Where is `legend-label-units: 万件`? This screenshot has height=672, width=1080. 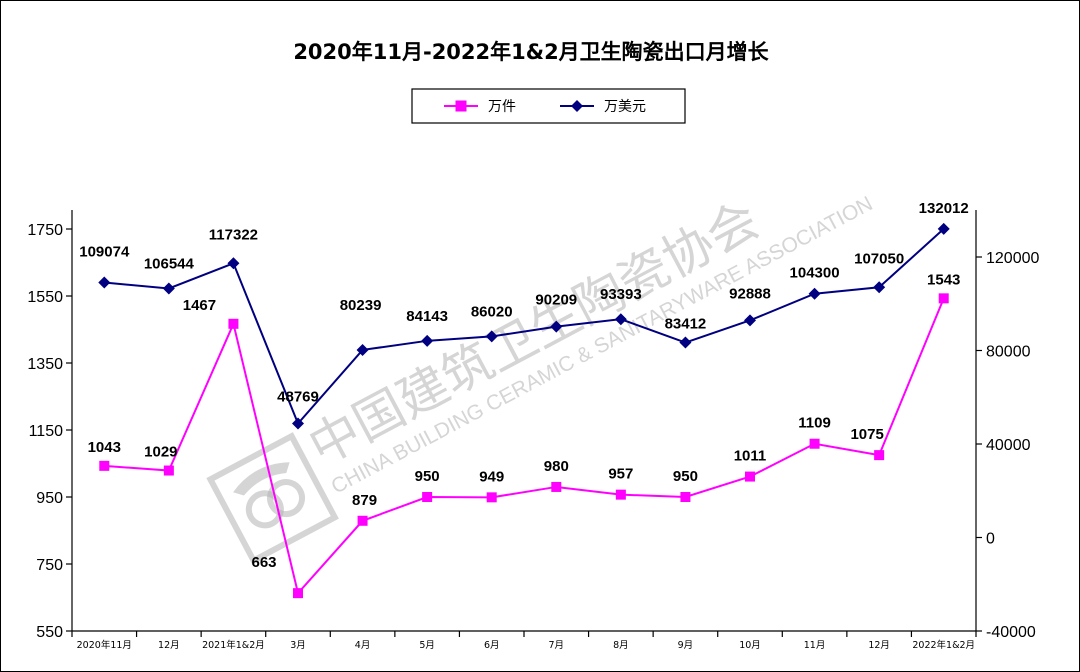 legend-label-units: 万件 is located at coordinates (502, 107).